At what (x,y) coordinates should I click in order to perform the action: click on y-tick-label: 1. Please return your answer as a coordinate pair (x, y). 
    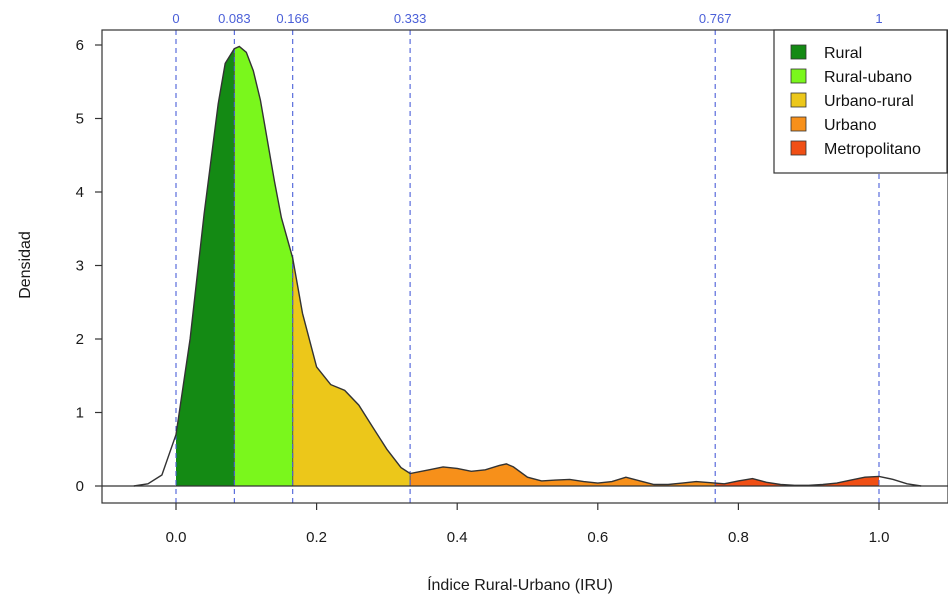
    Looking at the image, I should click on (80, 413).